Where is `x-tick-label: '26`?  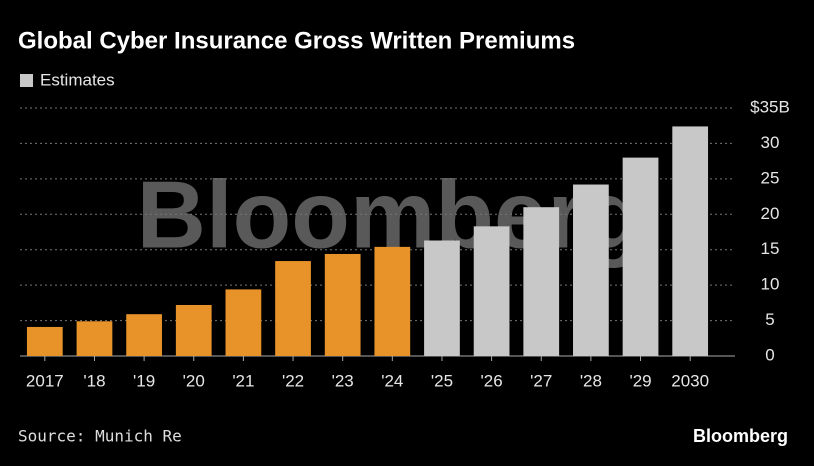 x-tick-label: '26 is located at coordinates (492, 380).